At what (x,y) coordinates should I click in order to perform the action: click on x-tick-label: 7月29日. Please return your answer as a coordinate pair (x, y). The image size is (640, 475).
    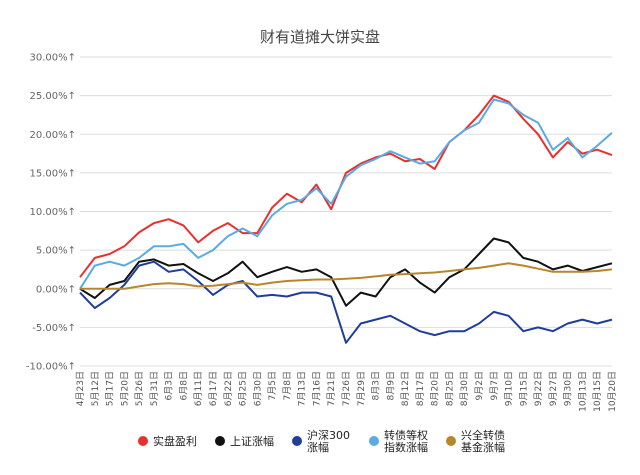
    Looking at the image, I should click on (361, 388).